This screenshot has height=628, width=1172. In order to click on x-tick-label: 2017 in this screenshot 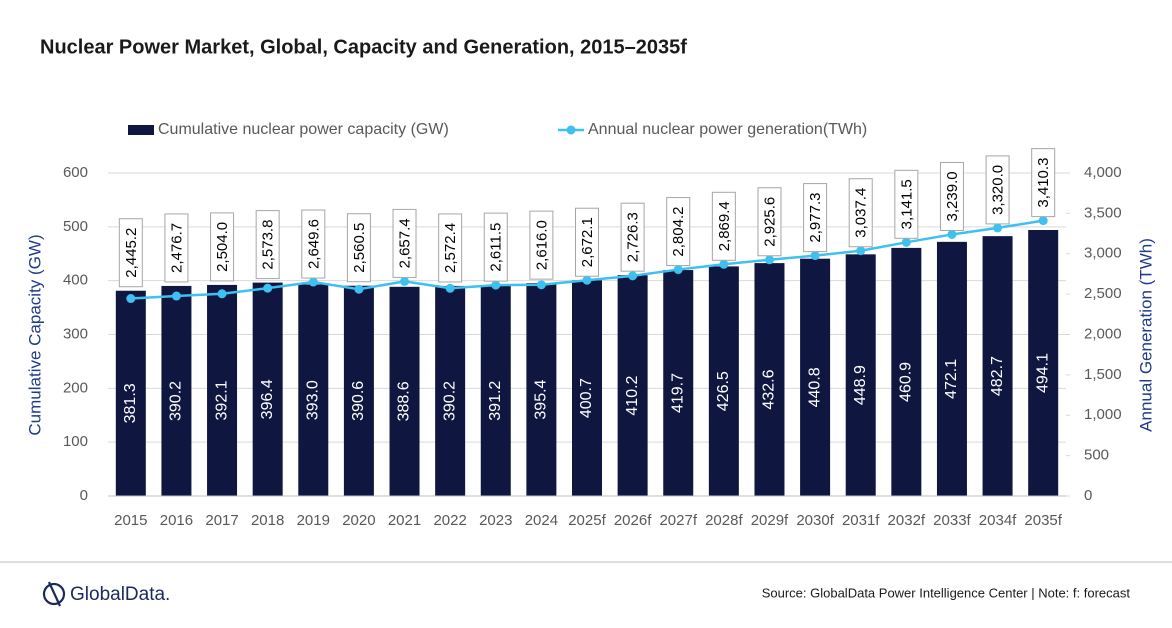, I will do `click(221, 520)`.